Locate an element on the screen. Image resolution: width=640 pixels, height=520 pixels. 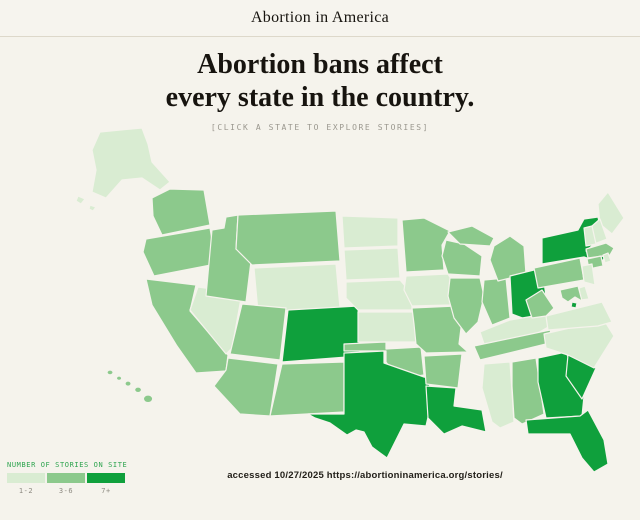
legend-item: 1-2 is located at coordinates (26, 484).